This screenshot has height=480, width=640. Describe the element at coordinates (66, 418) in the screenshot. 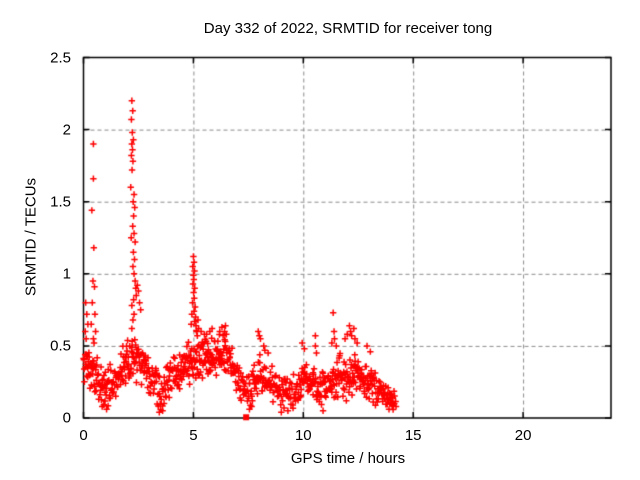

I see `y-tick-label: 0` at that location.